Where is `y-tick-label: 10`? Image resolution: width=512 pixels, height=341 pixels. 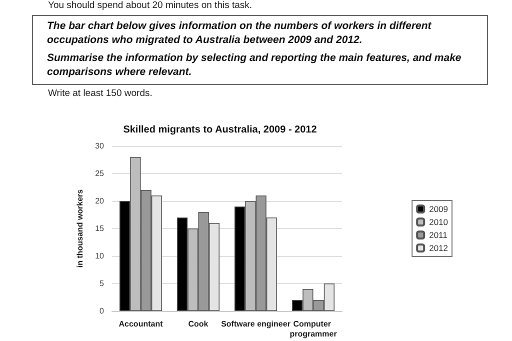 y-tick-label: 10 is located at coordinates (100, 256).